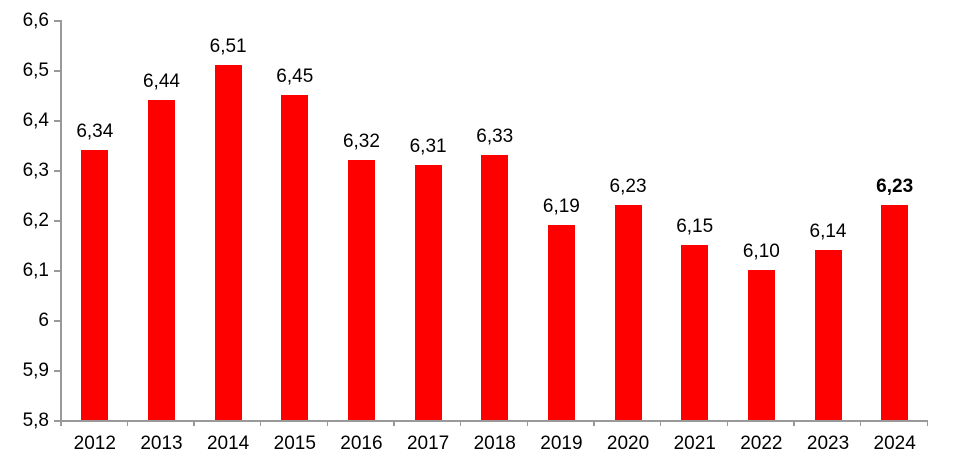  Describe the element at coordinates (695, 332) in the screenshot. I see `bar-2021` at that location.